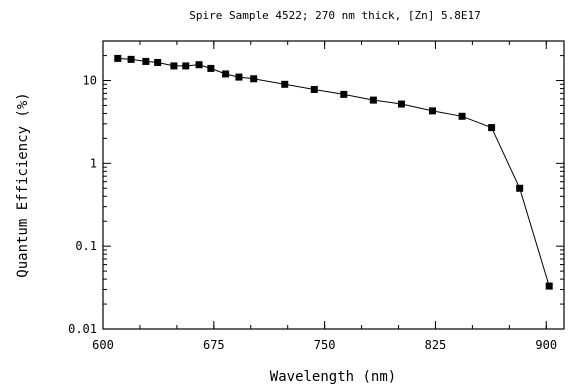 The width and height of the screenshot is (579, 387). Describe the element at coordinates (103, 345) in the screenshot. I see `x-tick-label: 600` at that location.